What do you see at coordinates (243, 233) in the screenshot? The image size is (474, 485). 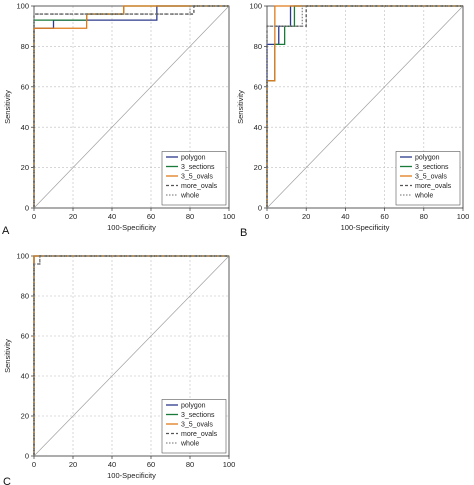 I see `panel-letter: B` at bounding box center [243, 233].